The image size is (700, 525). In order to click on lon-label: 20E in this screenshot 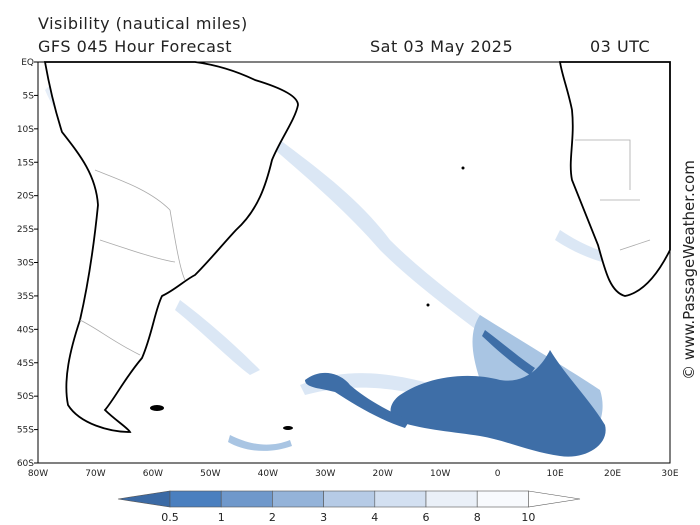, I will do `click(612, 474)`.